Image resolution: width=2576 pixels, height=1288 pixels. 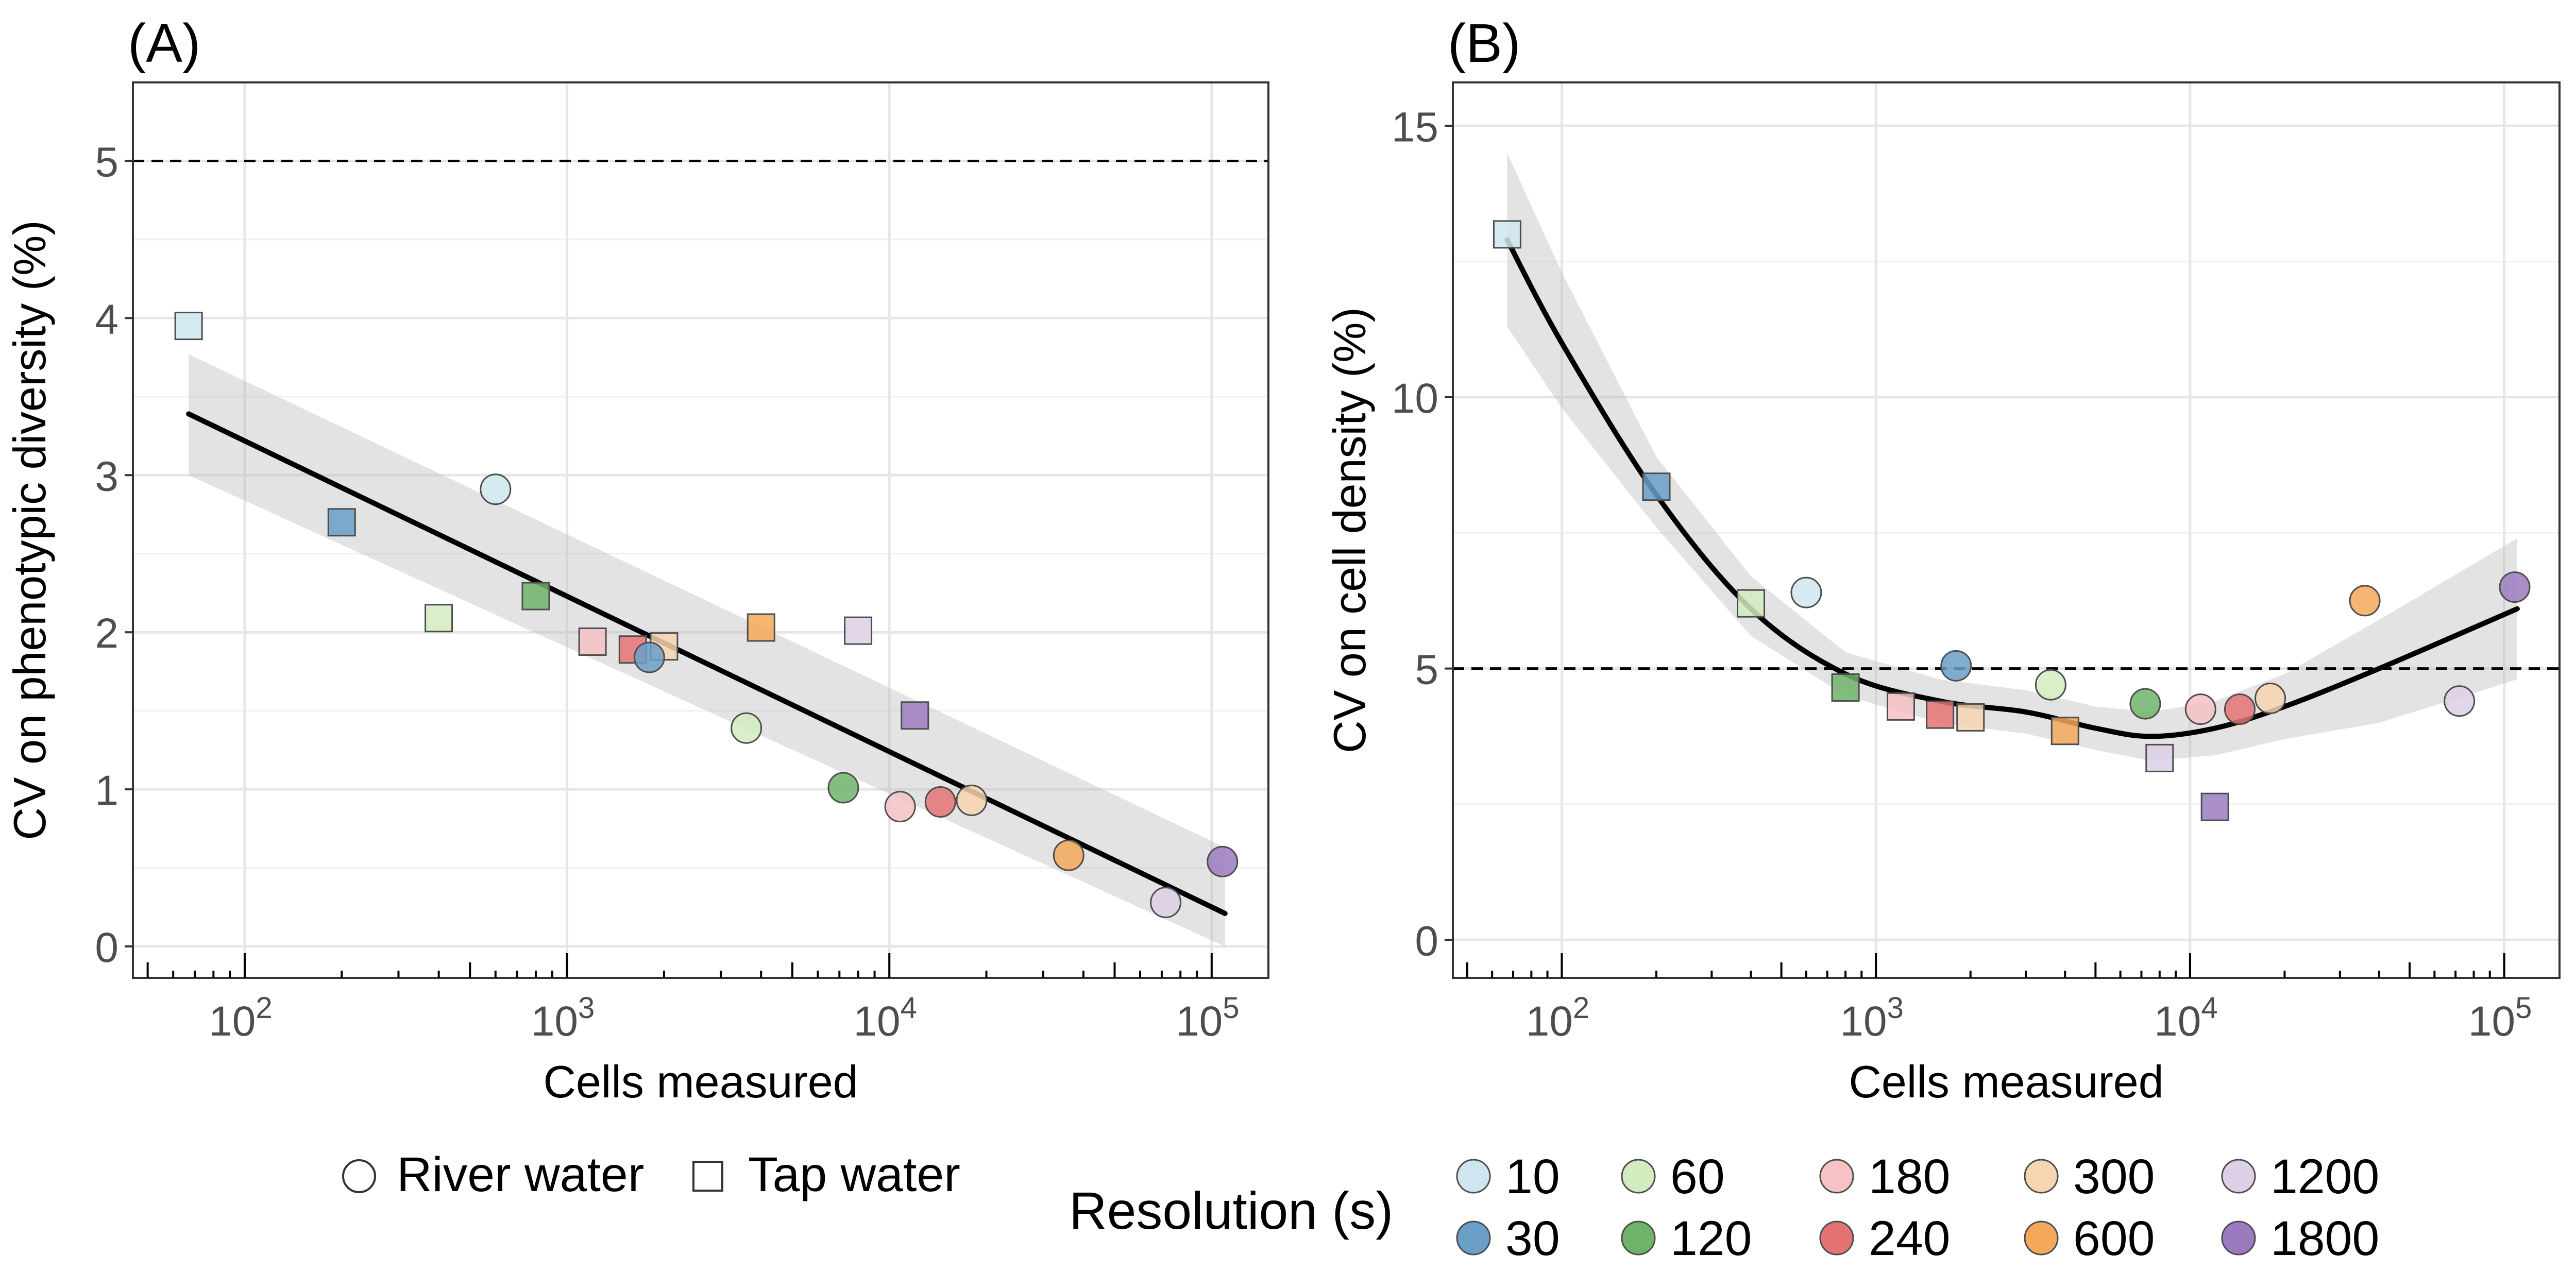 What do you see at coordinates (164, 43) in the screenshot?
I see `panel-tag: (A)` at bounding box center [164, 43].